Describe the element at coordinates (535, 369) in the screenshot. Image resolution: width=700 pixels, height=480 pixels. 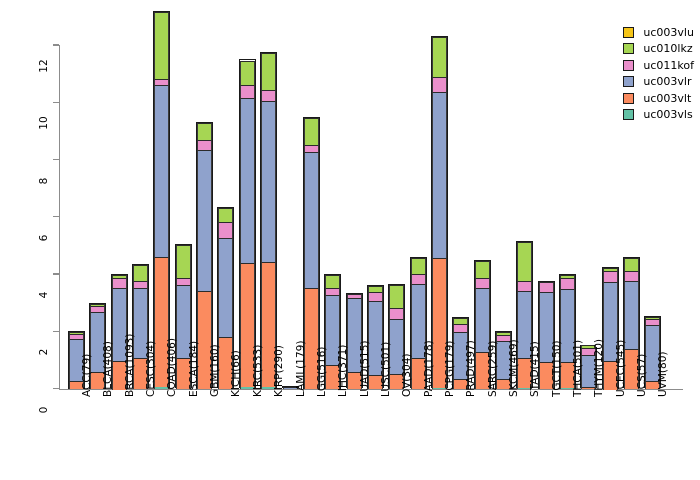
I see `x-tick-label: STAD(415)` at that location.